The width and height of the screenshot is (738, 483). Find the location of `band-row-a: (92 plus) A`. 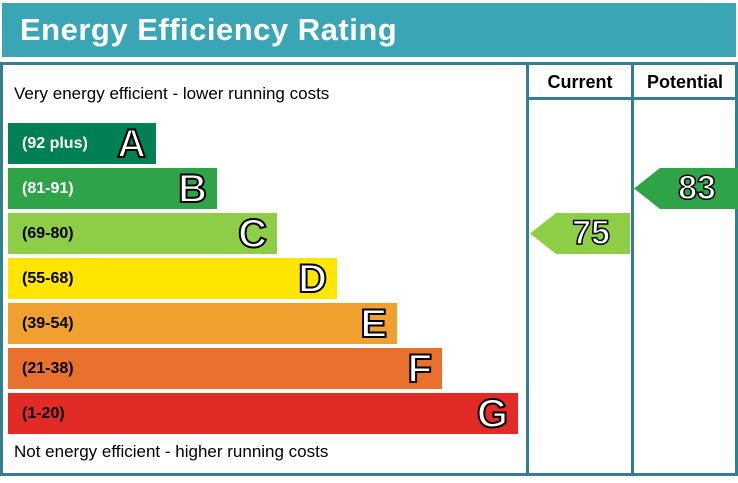

band-row-a: (92 plus) A is located at coordinates (82, 143).